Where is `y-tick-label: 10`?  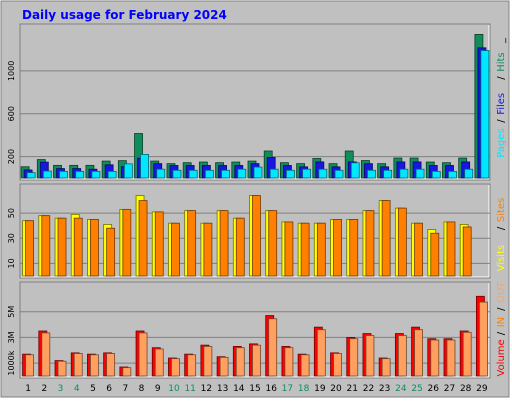
y-tick-label: 10 is located at coordinates (11, 263).